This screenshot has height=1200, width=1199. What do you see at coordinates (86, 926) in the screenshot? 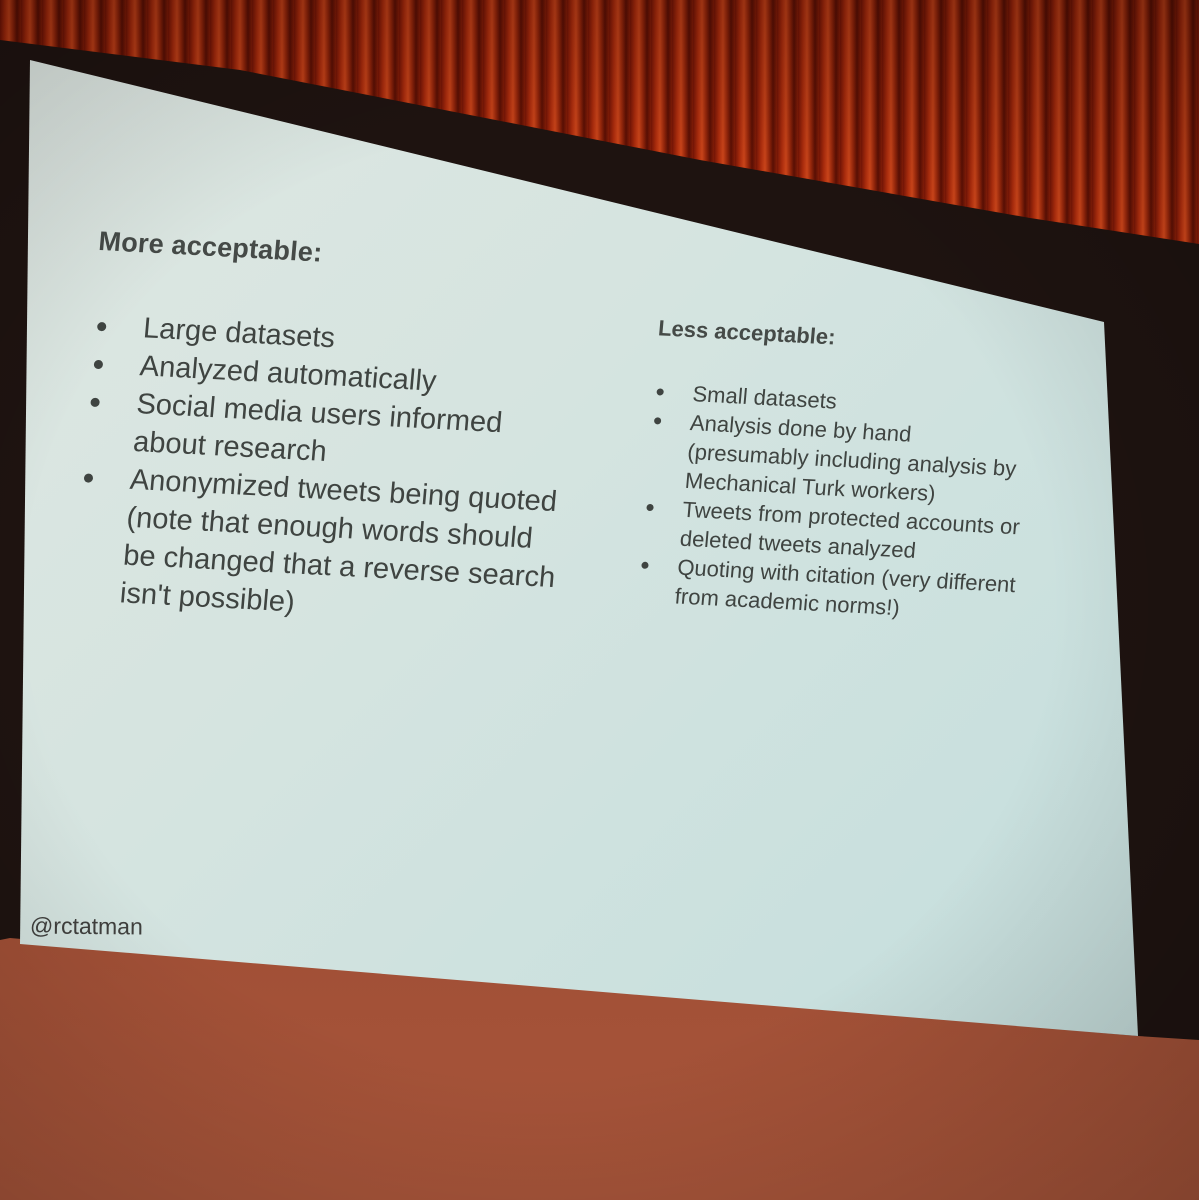
I see `twitter-handle: @rctatman` at bounding box center [86, 926].